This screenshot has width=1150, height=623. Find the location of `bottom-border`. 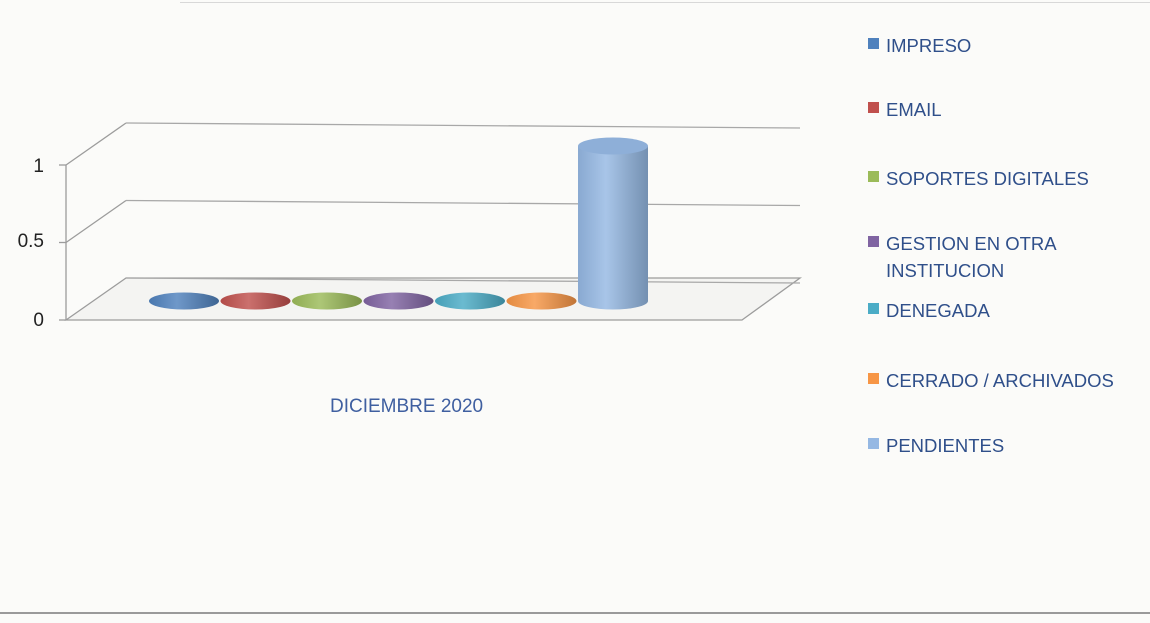

bottom-border is located at coordinates (575, 613).